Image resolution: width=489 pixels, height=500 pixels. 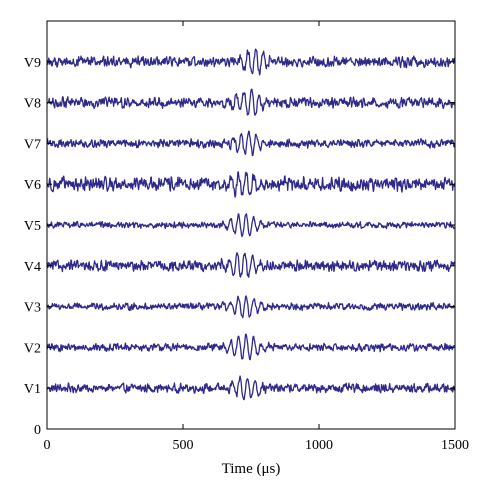 What do you see at coordinates (32, 226) in the screenshot?
I see `y-tick-label: V5` at bounding box center [32, 226].